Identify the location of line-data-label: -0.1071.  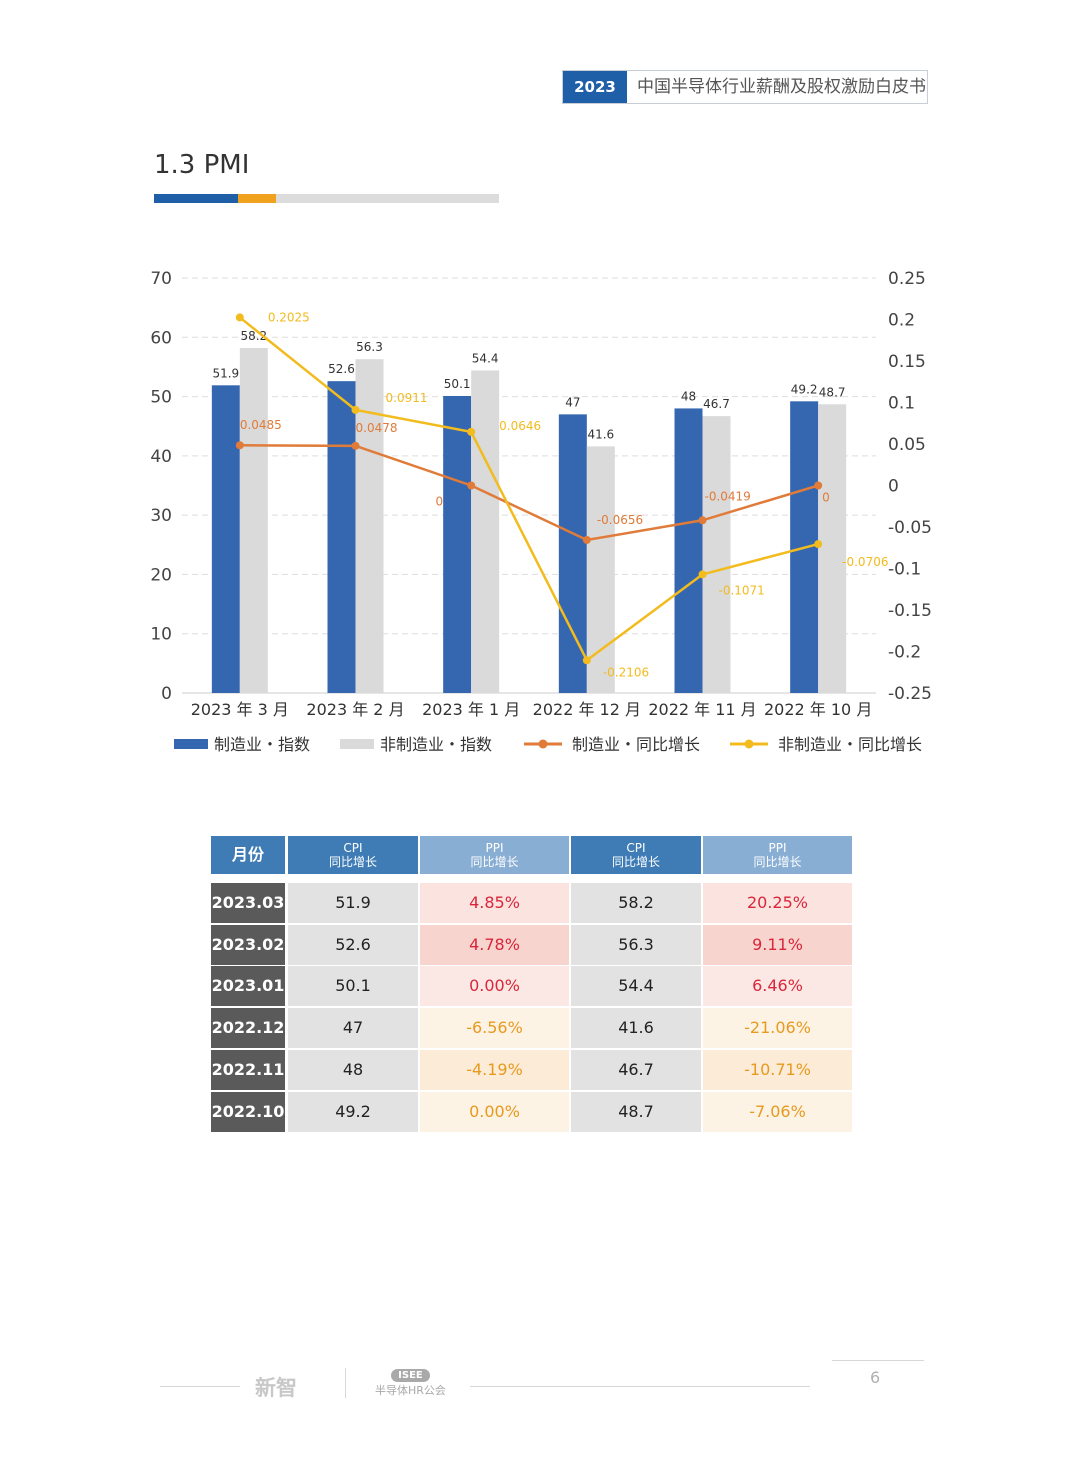
(742, 590).